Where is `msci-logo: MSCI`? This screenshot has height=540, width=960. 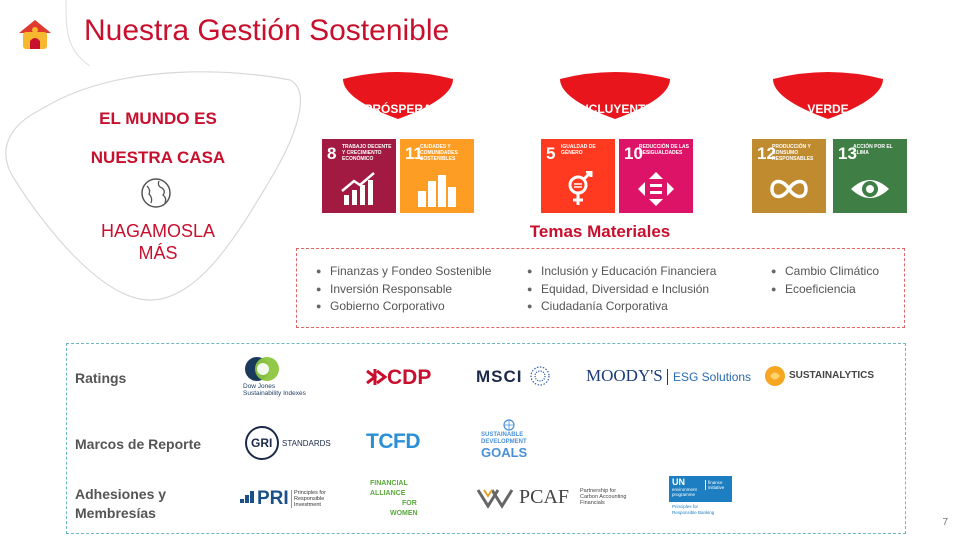 msci-logo: MSCI is located at coordinates (516, 377).